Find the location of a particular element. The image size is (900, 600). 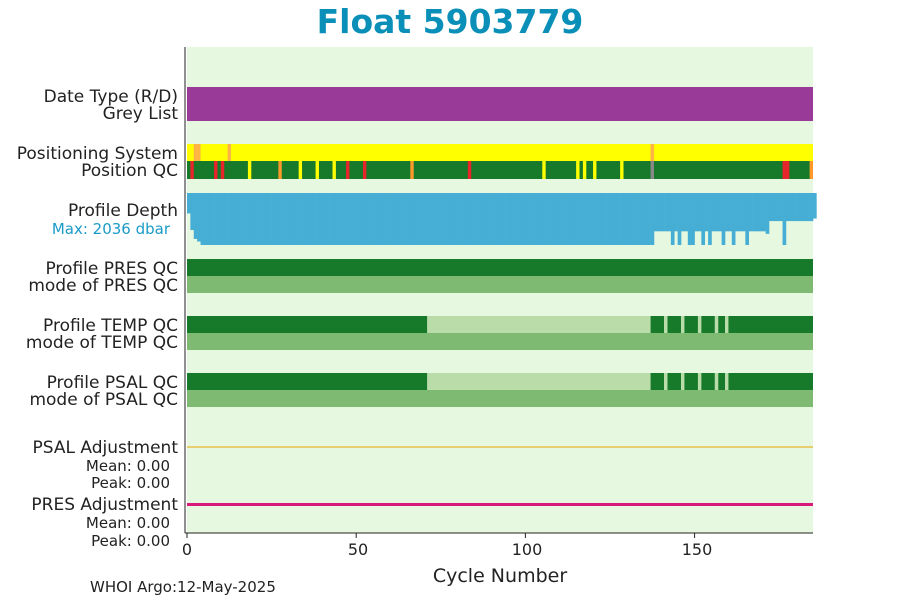

x-axis-label: Cycle Number is located at coordinates (500, 576).